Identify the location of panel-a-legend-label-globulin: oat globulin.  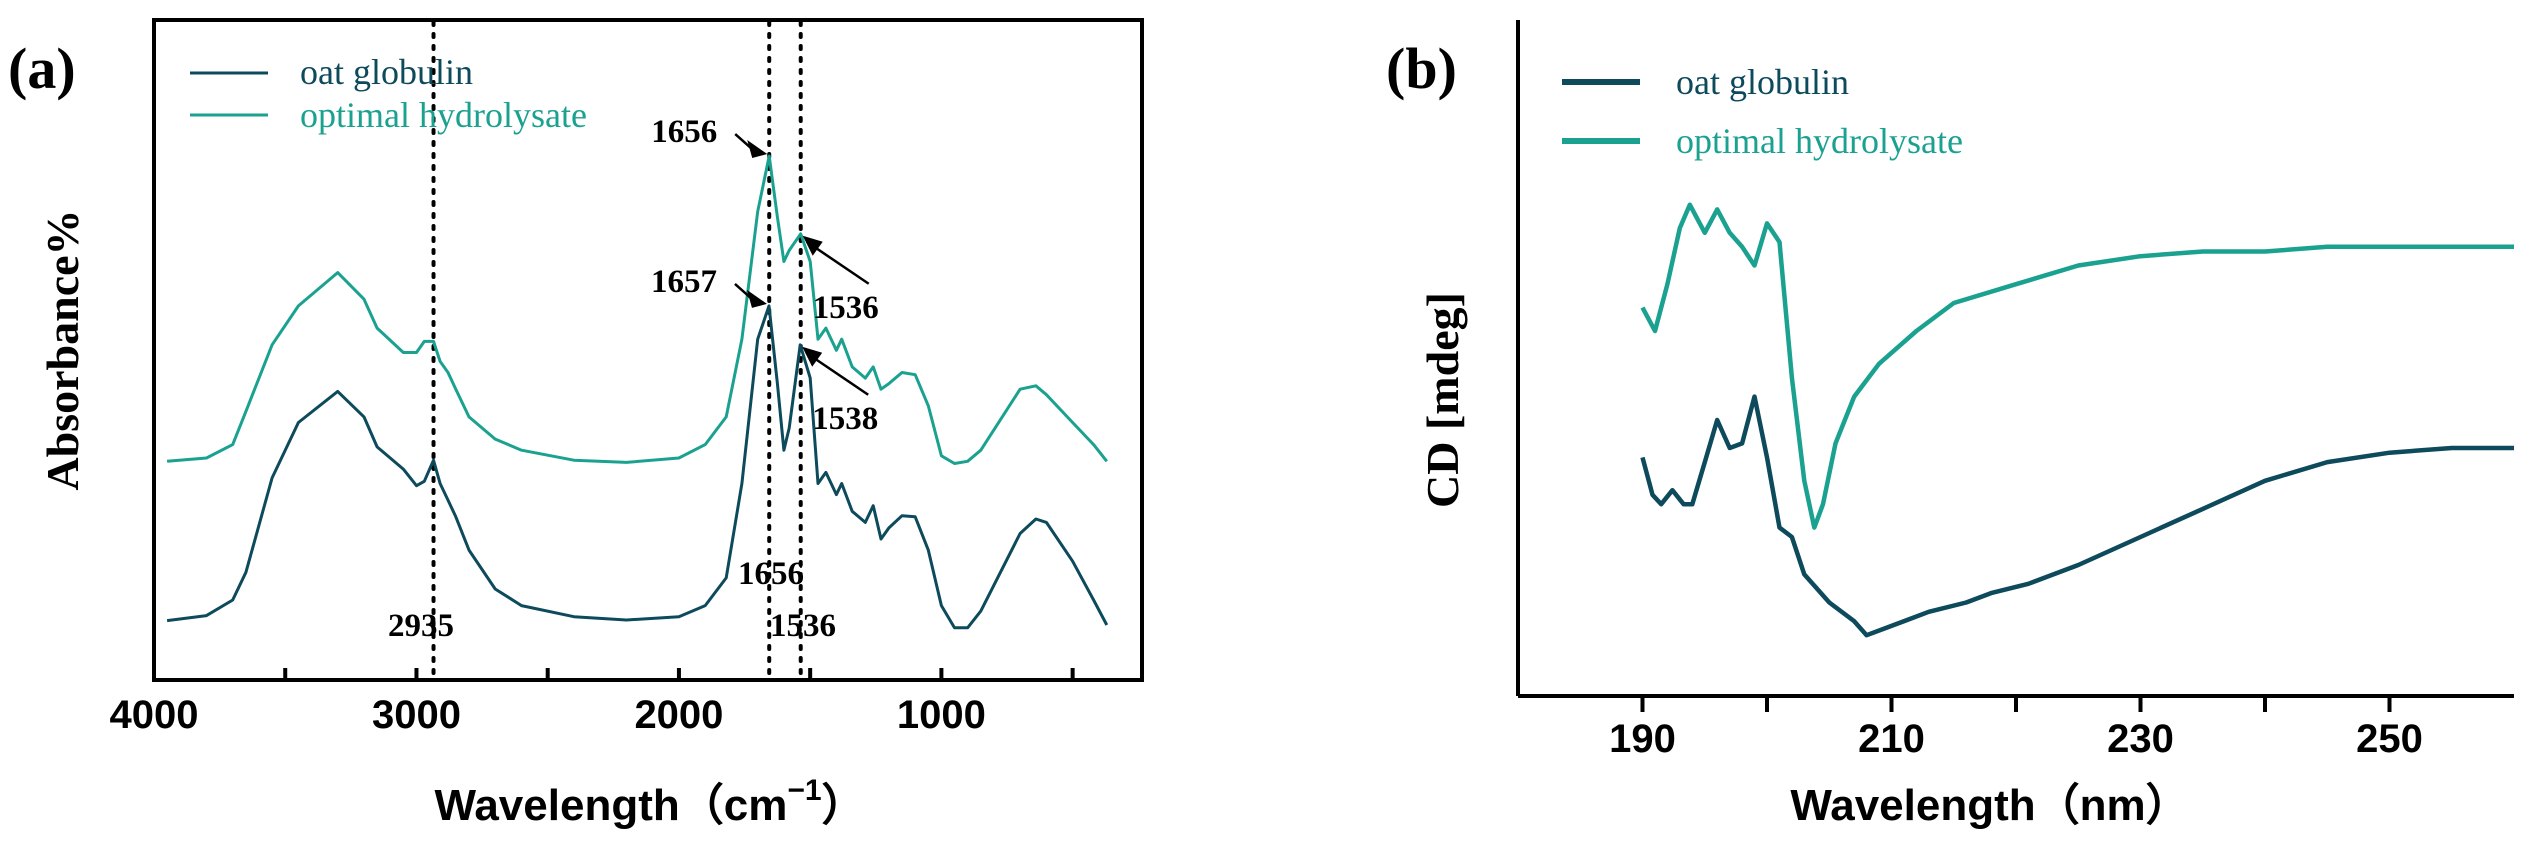
(386, 72).